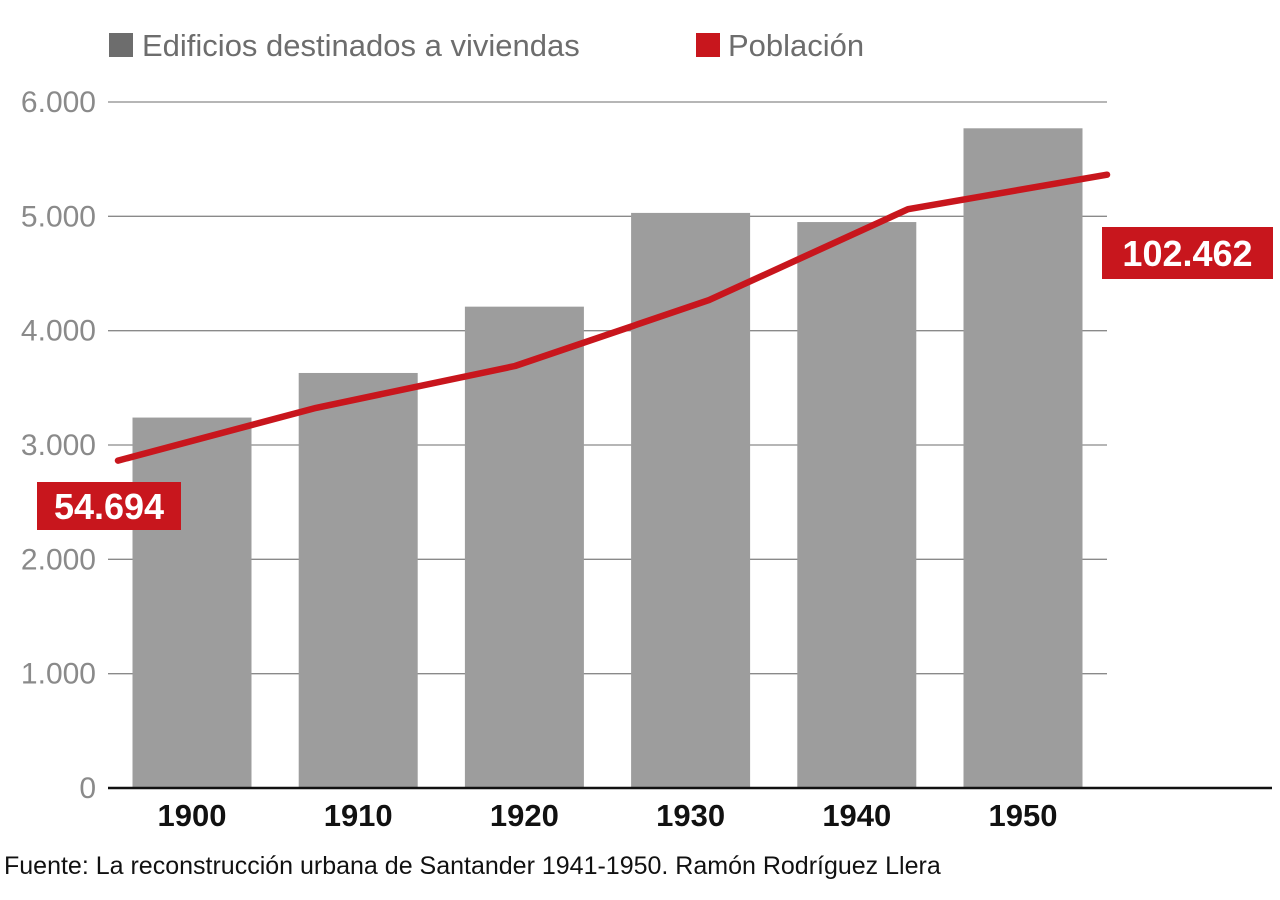  I want to click on bar-1940, so click(857, 505).